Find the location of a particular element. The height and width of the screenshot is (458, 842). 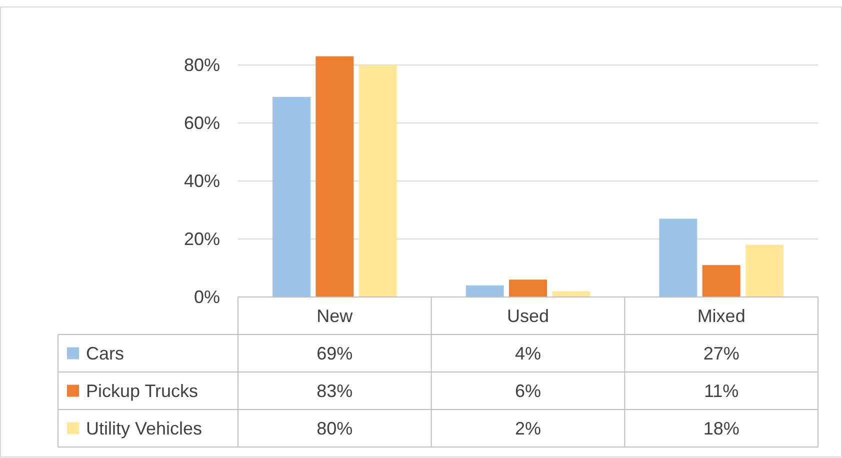

legend-label: Utility Vehicles is located at coordinates (144, 428).